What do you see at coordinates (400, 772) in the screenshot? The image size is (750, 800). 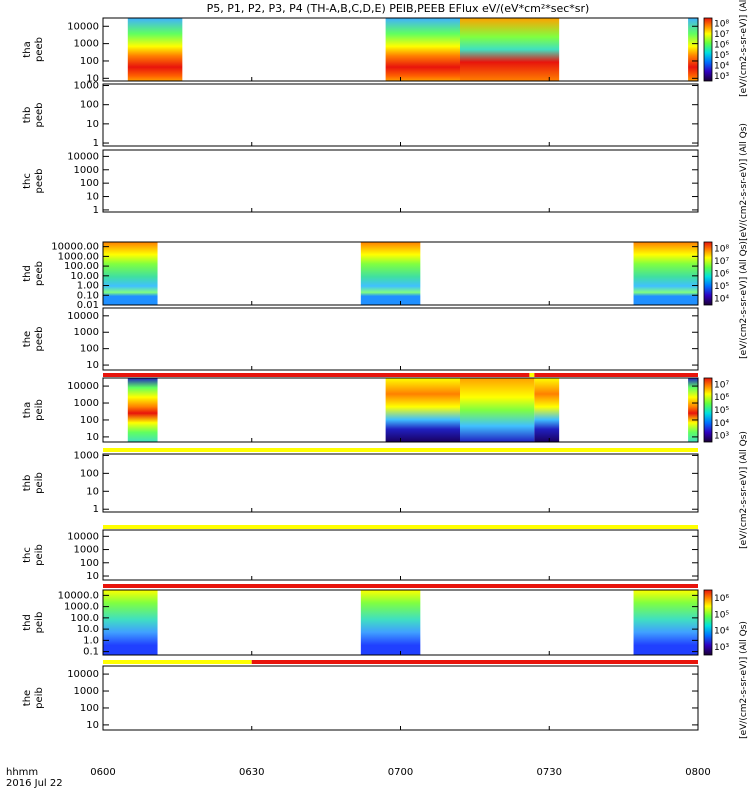 I see `x-tick-label: 0700` at bounding box center [400, 772].